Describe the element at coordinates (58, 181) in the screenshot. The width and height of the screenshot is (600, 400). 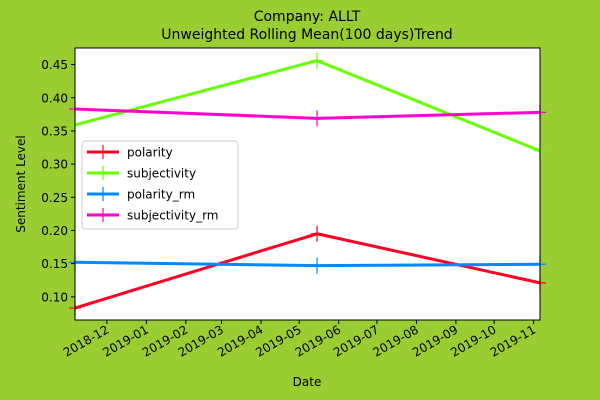
I see `y-axis-ticks: 0.10 0.15 0.20 0.25 0.30 0.35 0.40 0.45` at that location.